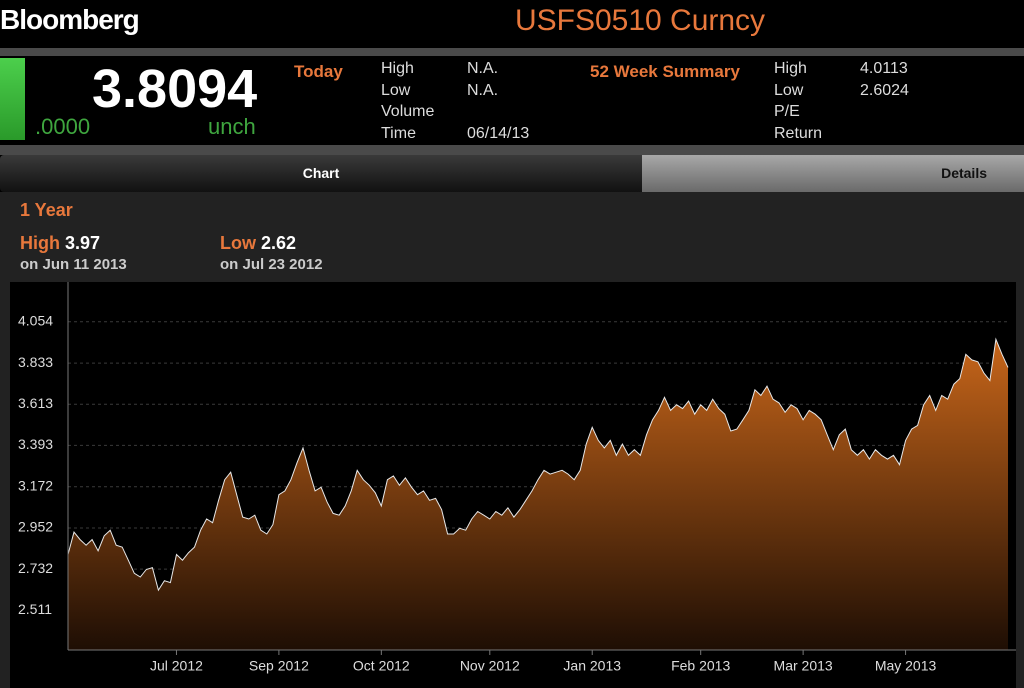  Describe the element at coordinates (73, 264) in the screenshot. I see `high-date: on Jun 11 2013` at that location.